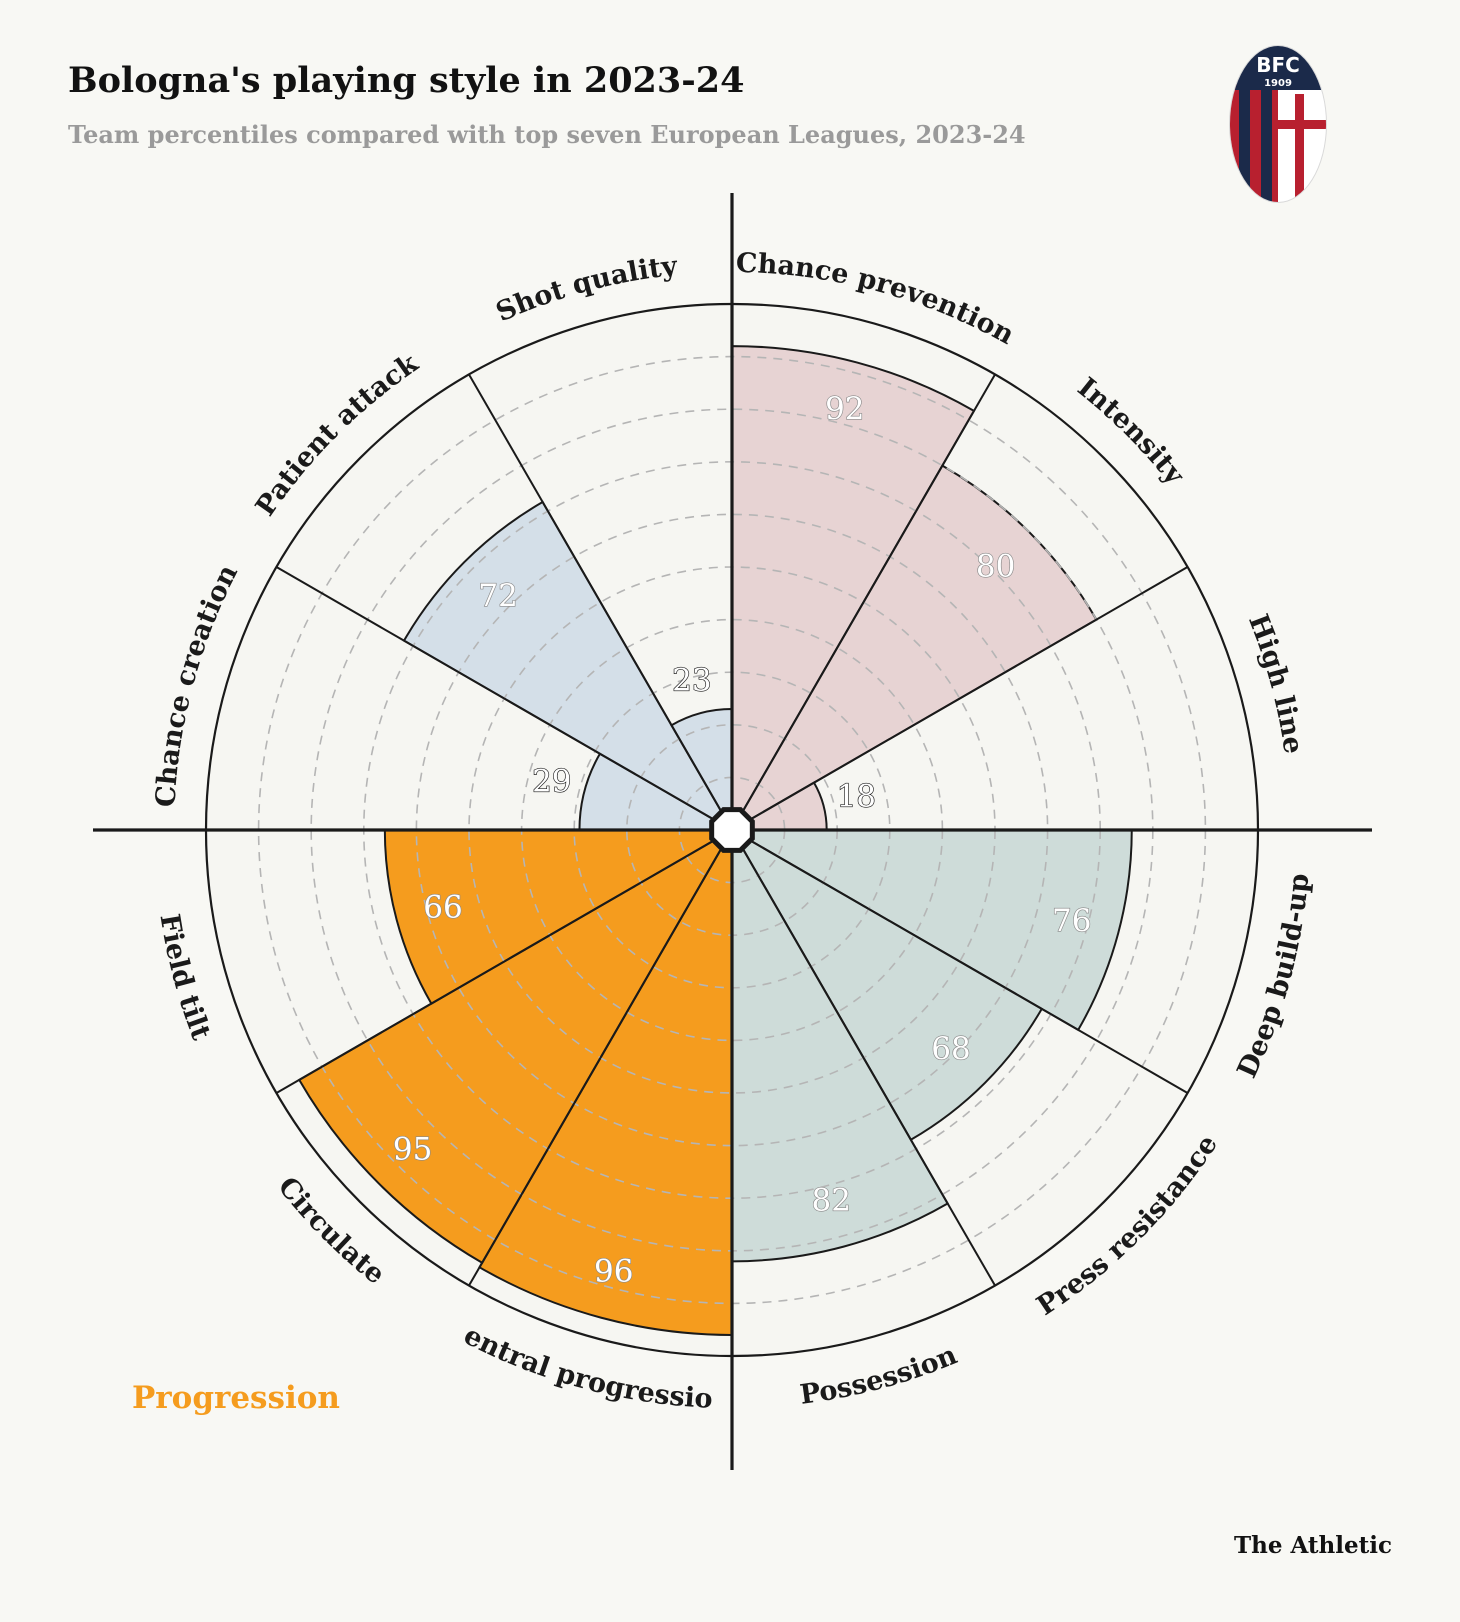 This screenshot has width=1460, height=1622. I want to click on source-credit: The Athletic, so click(1312, 1545).